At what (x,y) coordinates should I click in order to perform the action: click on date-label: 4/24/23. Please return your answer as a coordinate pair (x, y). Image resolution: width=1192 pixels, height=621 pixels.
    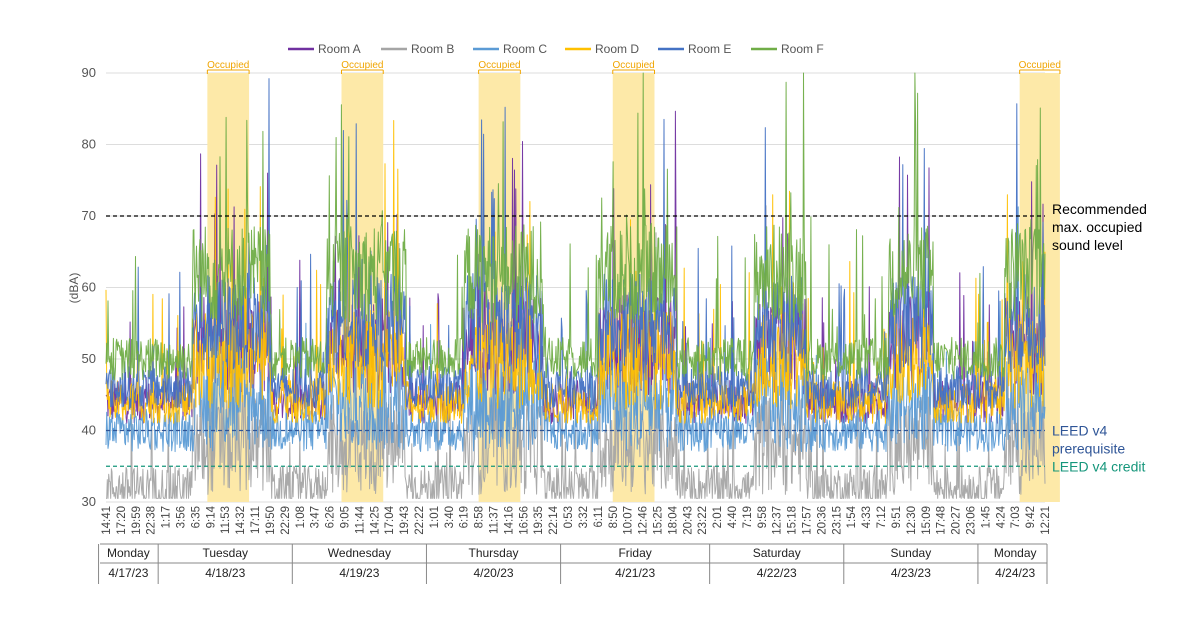
    Looking at the image, I should click on (1015, 573).